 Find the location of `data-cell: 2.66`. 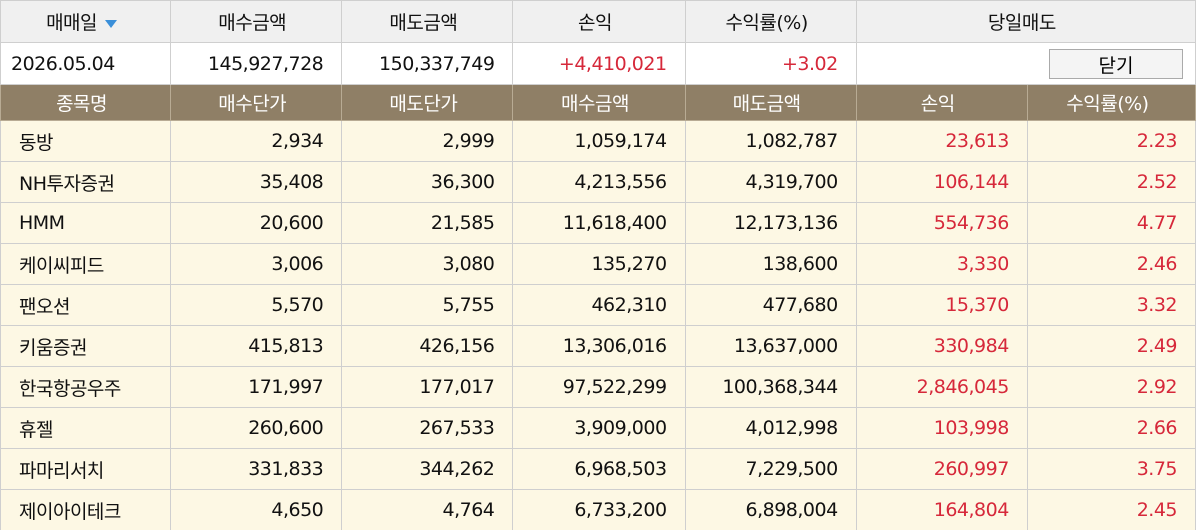

data-cell: 2.66 is located at coordinates (1111, 428).